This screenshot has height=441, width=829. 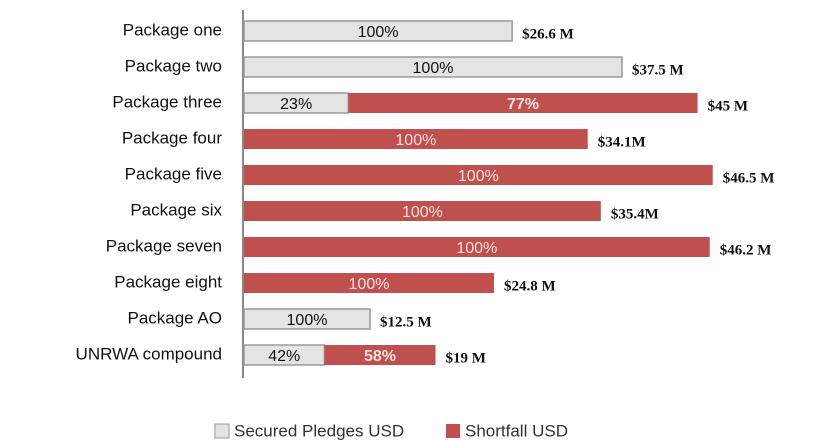 What do you see at coordinates (406, 322) in the screenshot?
I see `total-label: $12.5 M` at bounding box center [406, 322].